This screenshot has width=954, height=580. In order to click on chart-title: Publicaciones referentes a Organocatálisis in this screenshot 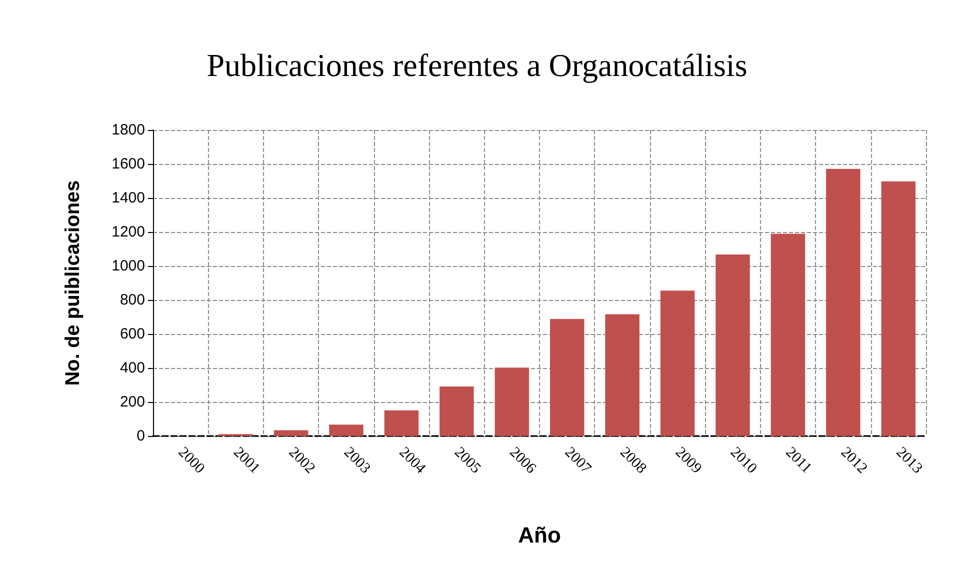, I will do `click(477, 65)`.